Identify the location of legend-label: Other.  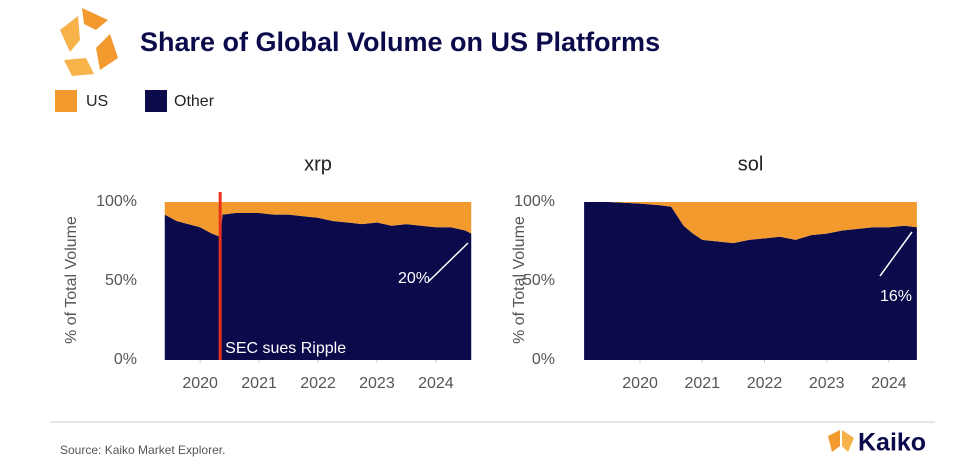
(194, 101).